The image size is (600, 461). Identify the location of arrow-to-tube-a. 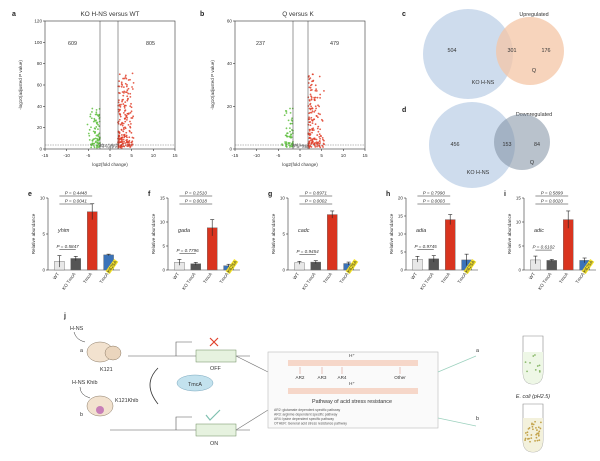
(457, 364).